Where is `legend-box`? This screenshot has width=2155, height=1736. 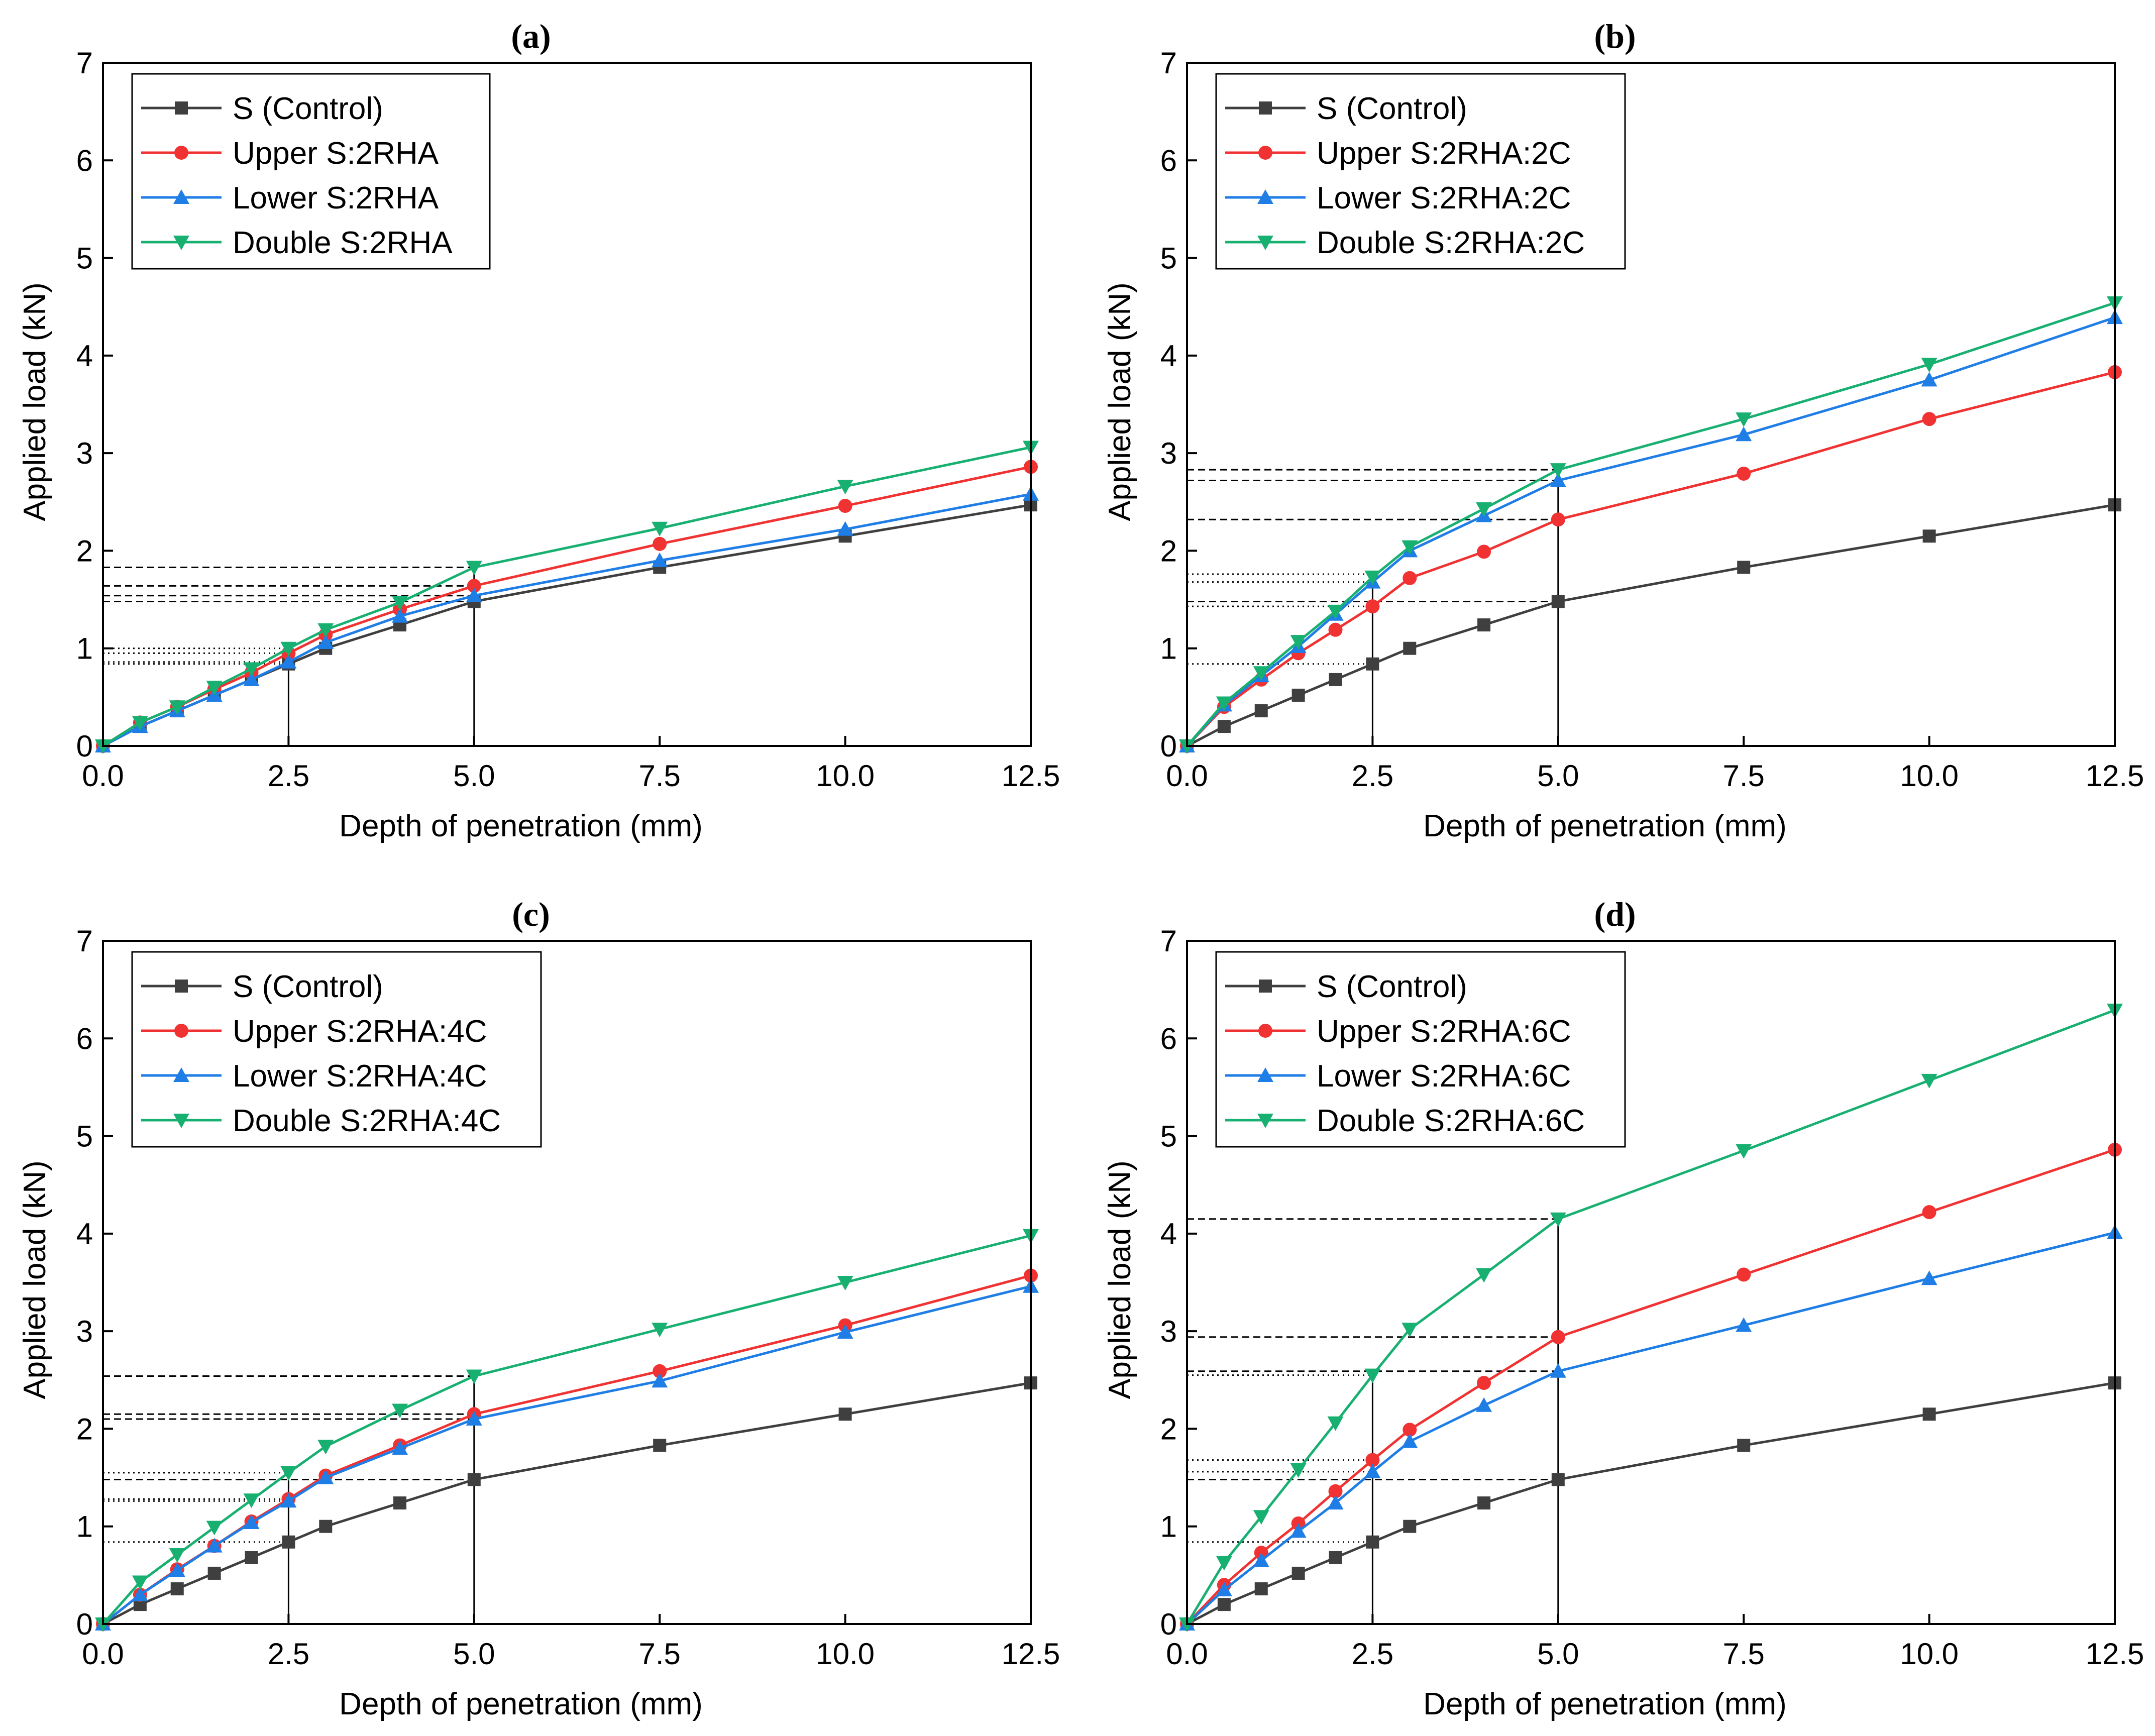
legend-box is located at coordinates (1420, 171).